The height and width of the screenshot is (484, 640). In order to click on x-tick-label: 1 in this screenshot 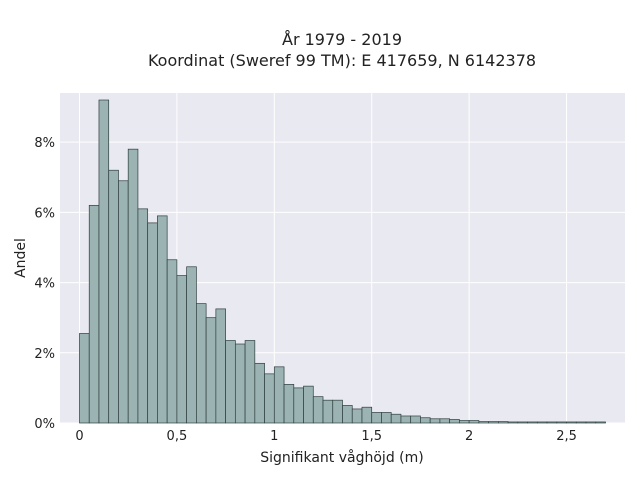, I will do `click(274, 436)`.